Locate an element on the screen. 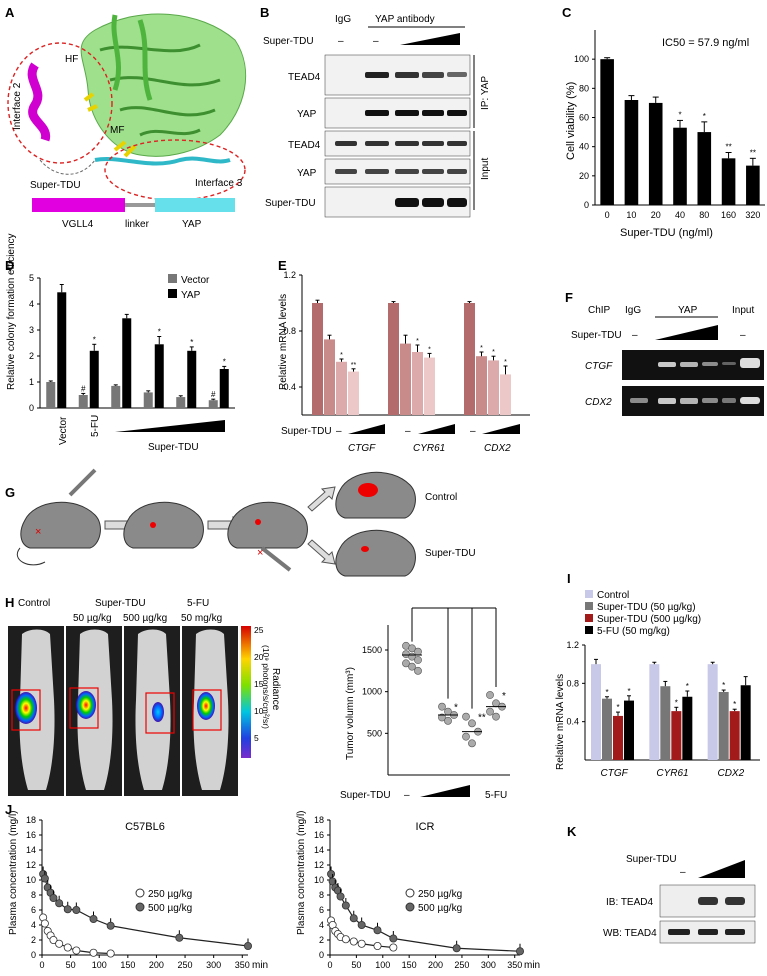 Image resolution: width=767 pixels, height=976 pixels. e-wedge3 is located at coordinates (501, 429).